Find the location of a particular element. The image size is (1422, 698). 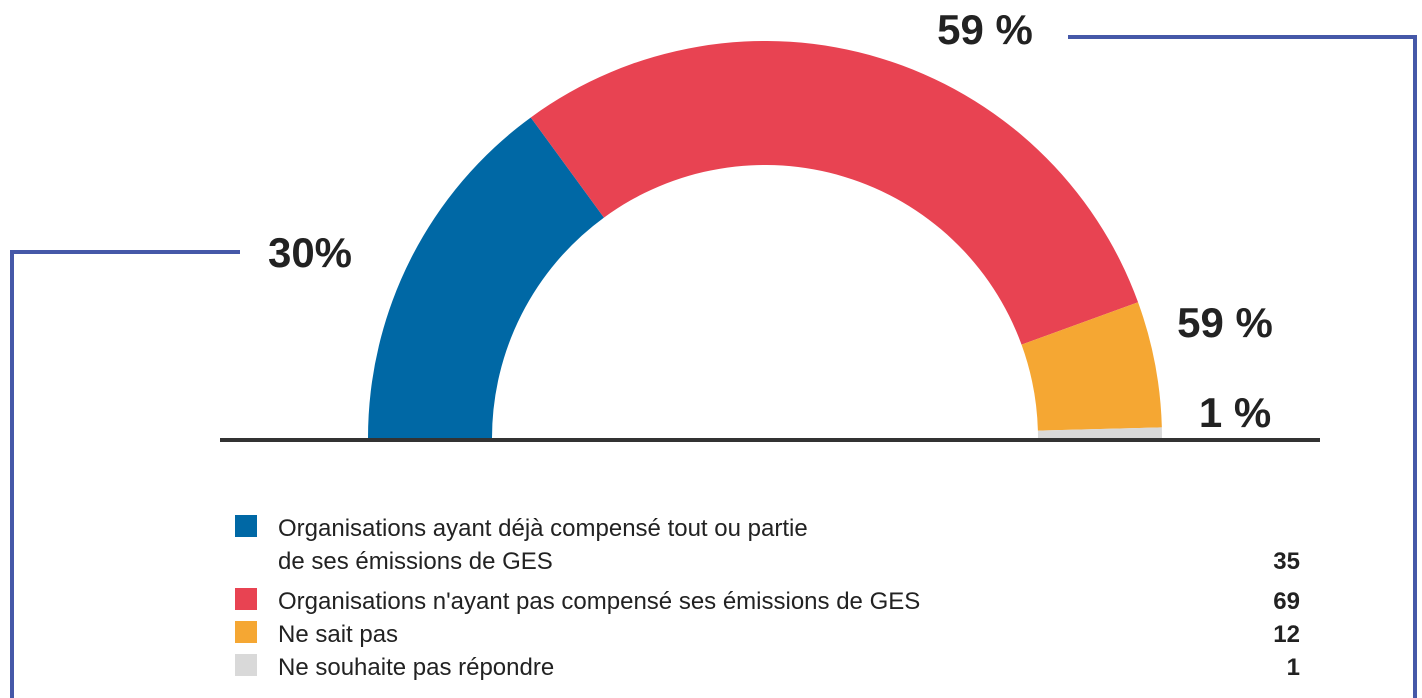

callout-frame is located at coordinates (125, 474).